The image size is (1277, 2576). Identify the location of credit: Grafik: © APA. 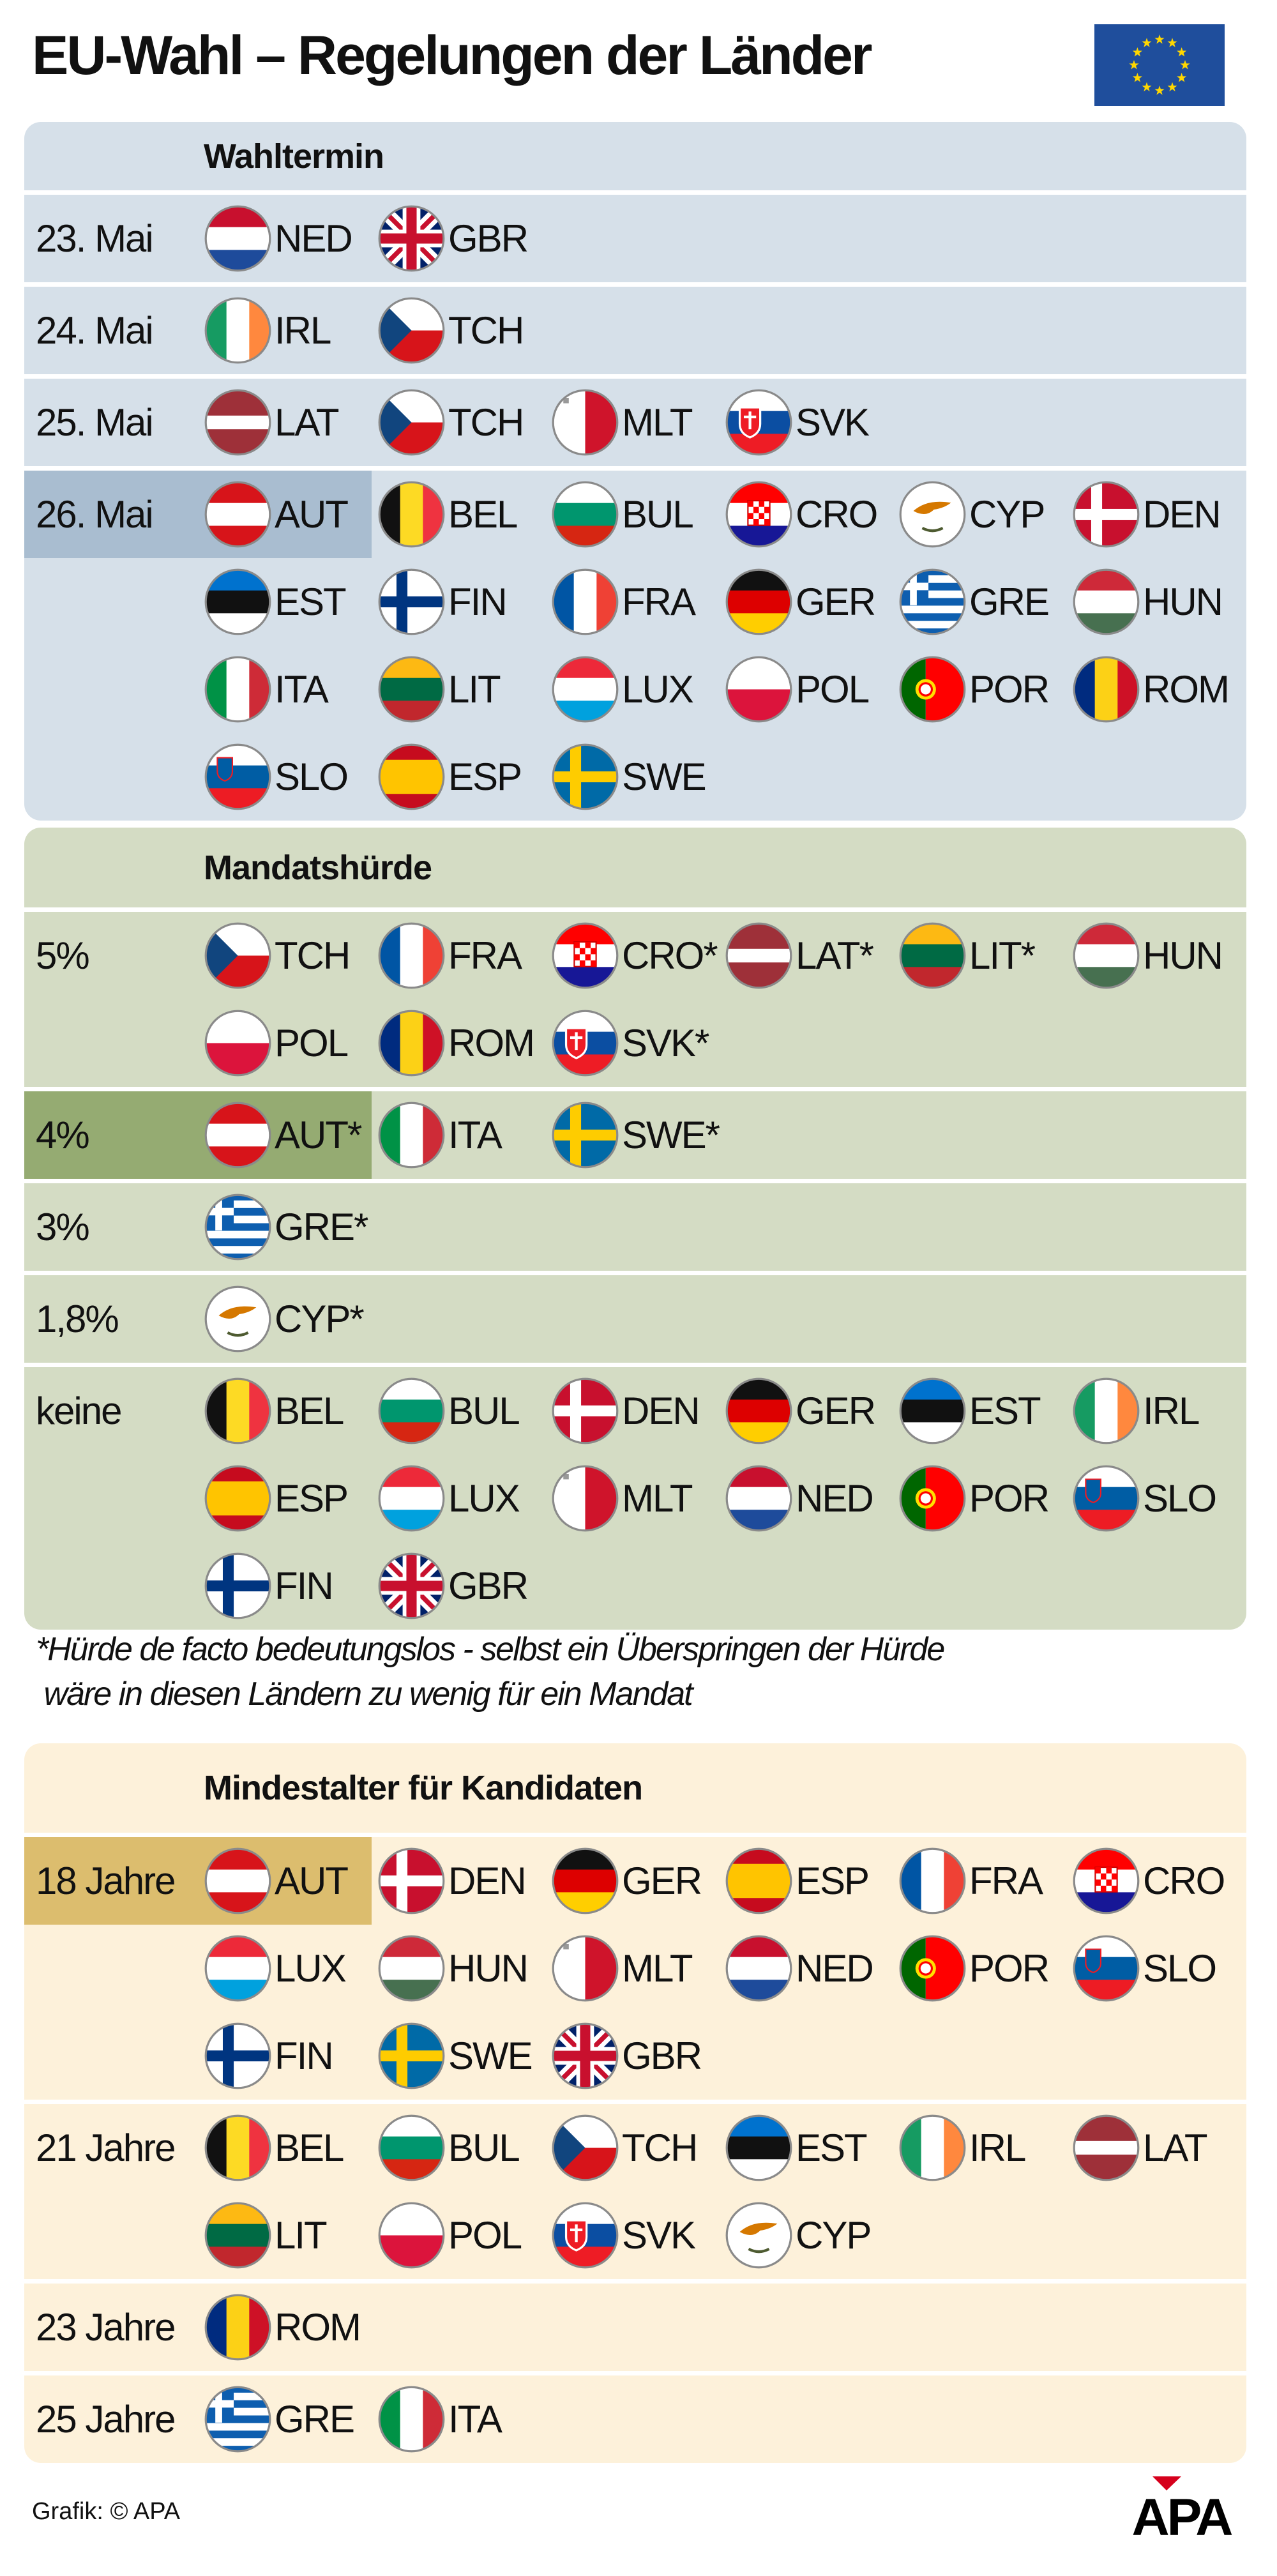
(106, 2512).